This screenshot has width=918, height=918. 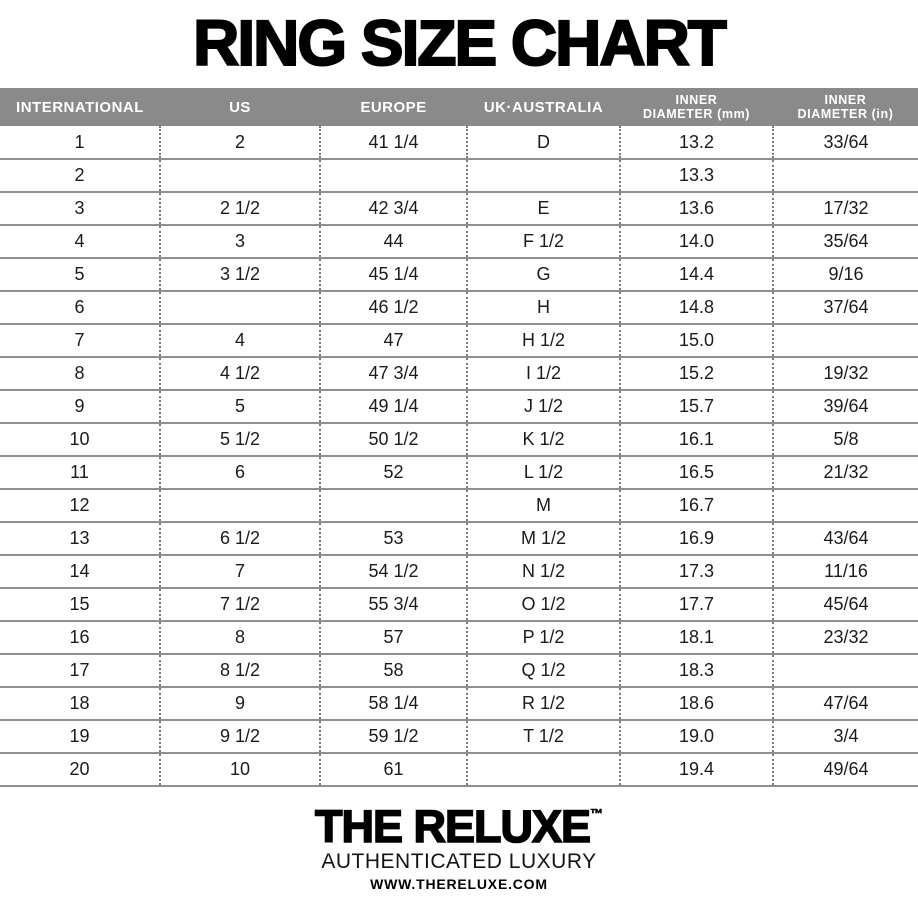 I want to click on cell-us: 4 1/2, so click(x=239, y=374).